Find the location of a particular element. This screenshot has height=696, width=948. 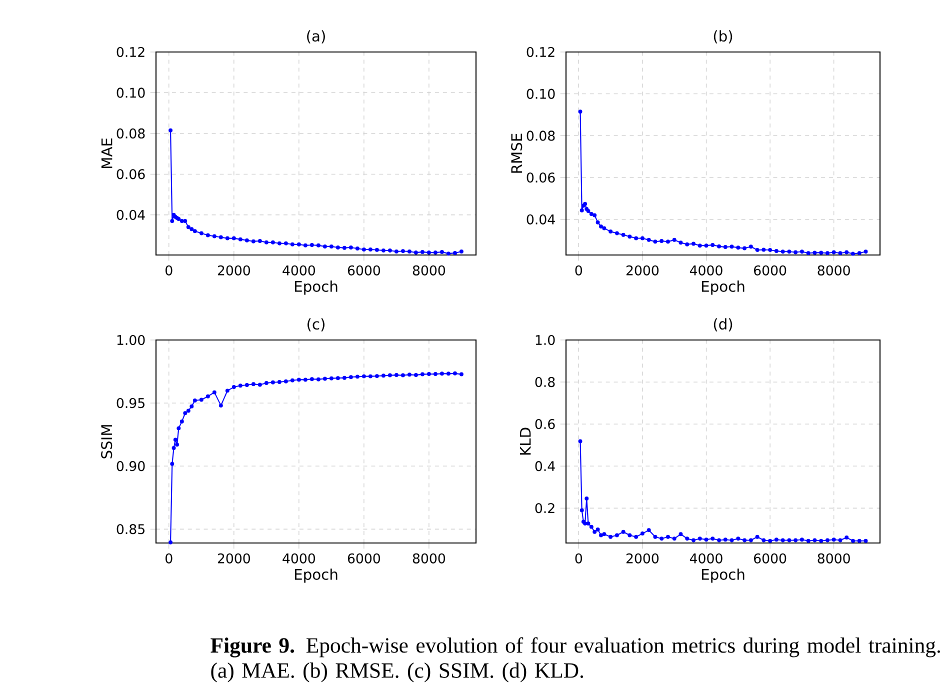

y-tick-label: 1.00 is located at coordinates (131, 340).